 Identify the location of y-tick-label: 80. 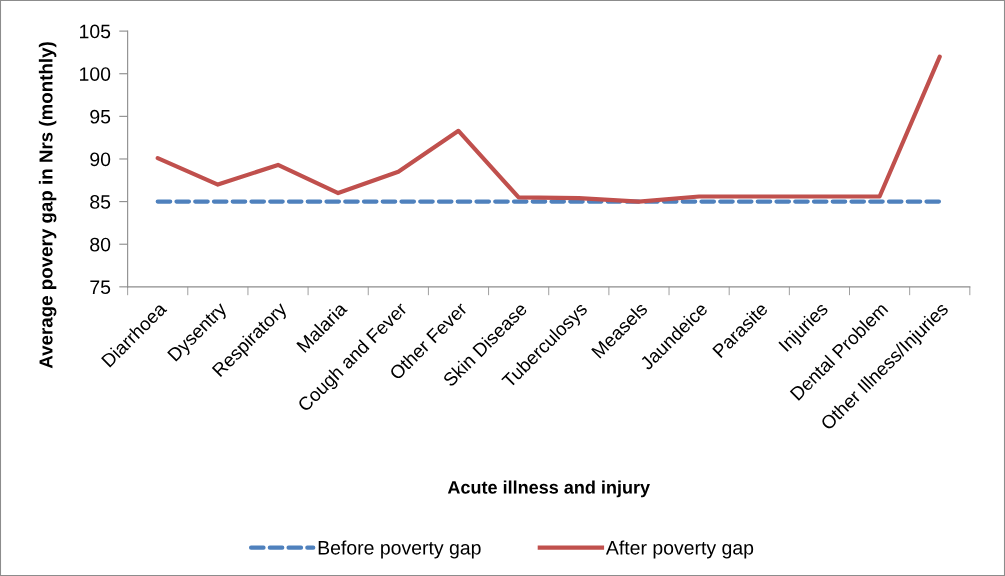
(100, 244).